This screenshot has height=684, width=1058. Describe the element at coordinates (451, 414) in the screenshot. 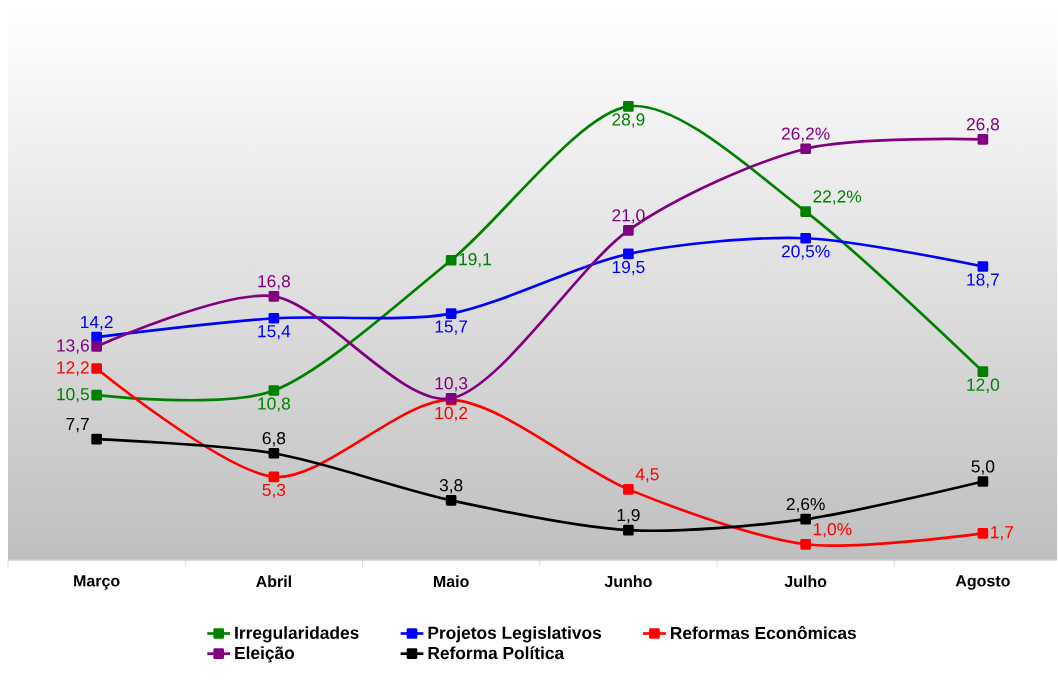

I see `data-label: 10,2` at that location.